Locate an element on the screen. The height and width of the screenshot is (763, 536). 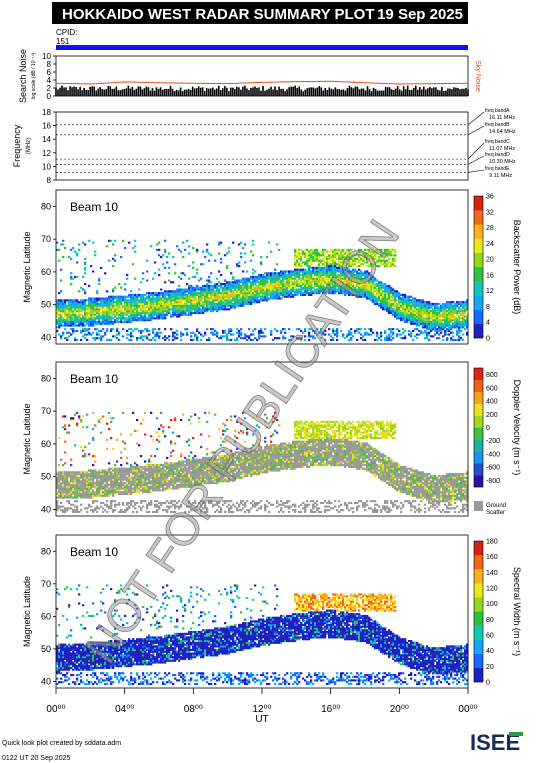
frequency-ytick-label: 8 is located at coordinates (49, 180).